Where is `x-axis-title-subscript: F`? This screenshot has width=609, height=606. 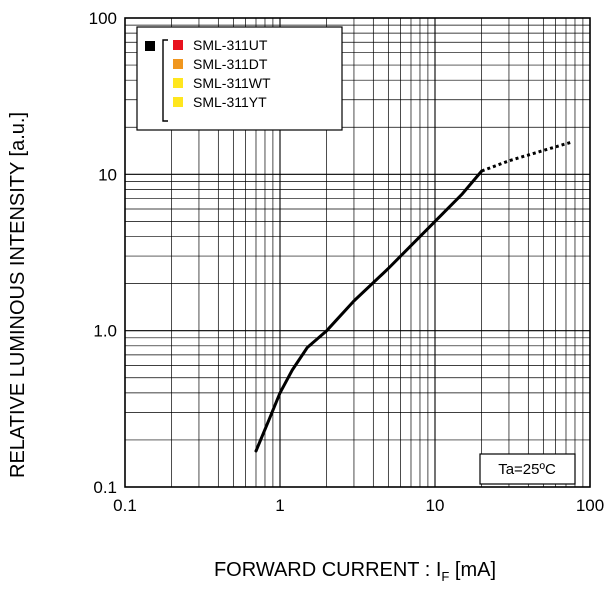 x-axis-title-subscript: F is located at coordinates (445, 576).